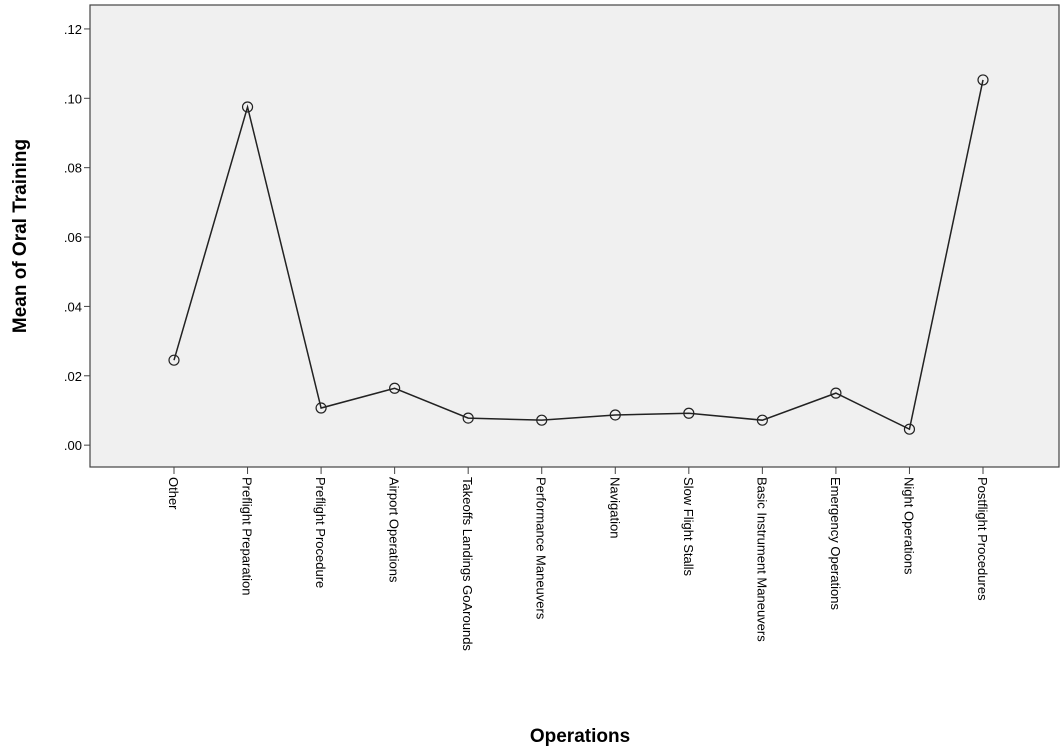 This screenshot has height=749, width=1060. Describe the element at coordinates (467, 564) in the screenshot. I see `x-tick-label: Takeoffs Landings GoArounds` at that location.